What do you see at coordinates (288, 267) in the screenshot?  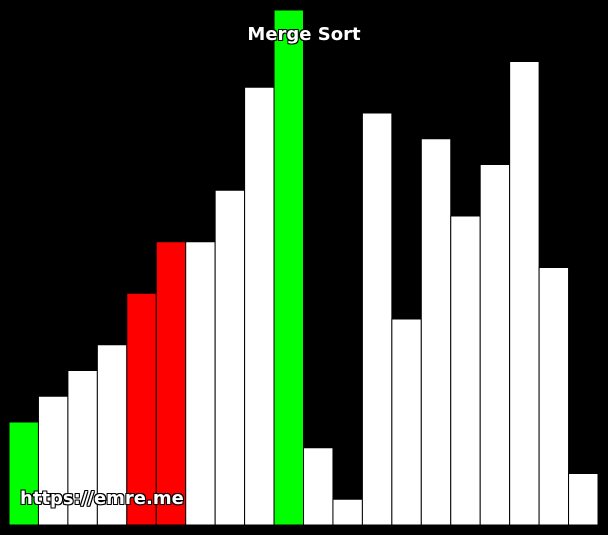 I see `bar-9-active` at bounding box center [288, 267].